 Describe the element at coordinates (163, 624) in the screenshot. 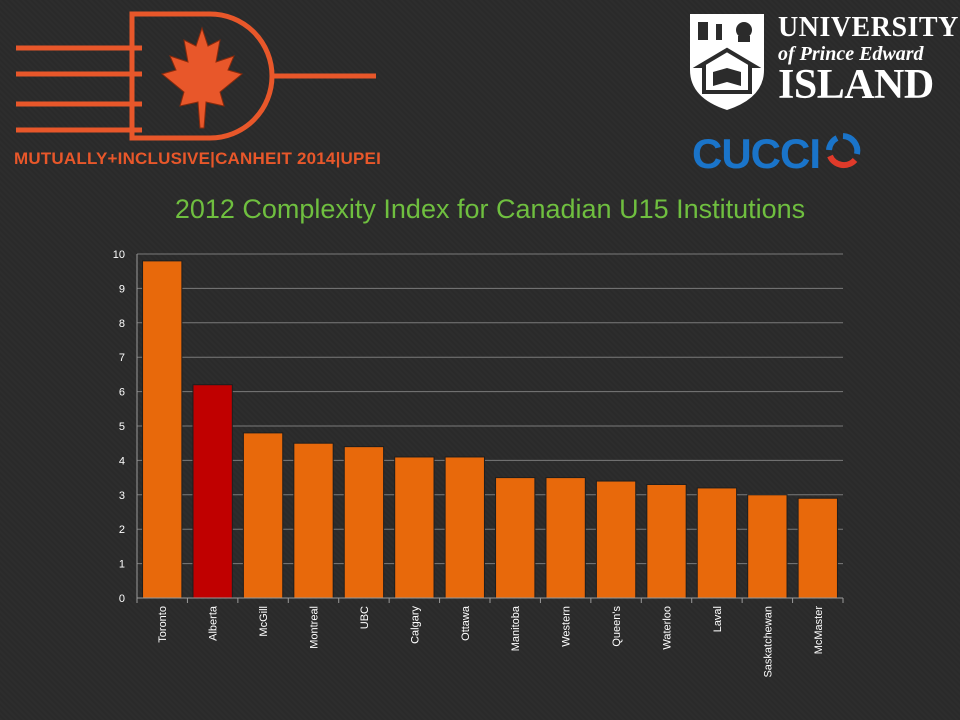

I see `x-tick-label: Toronto` at that location.